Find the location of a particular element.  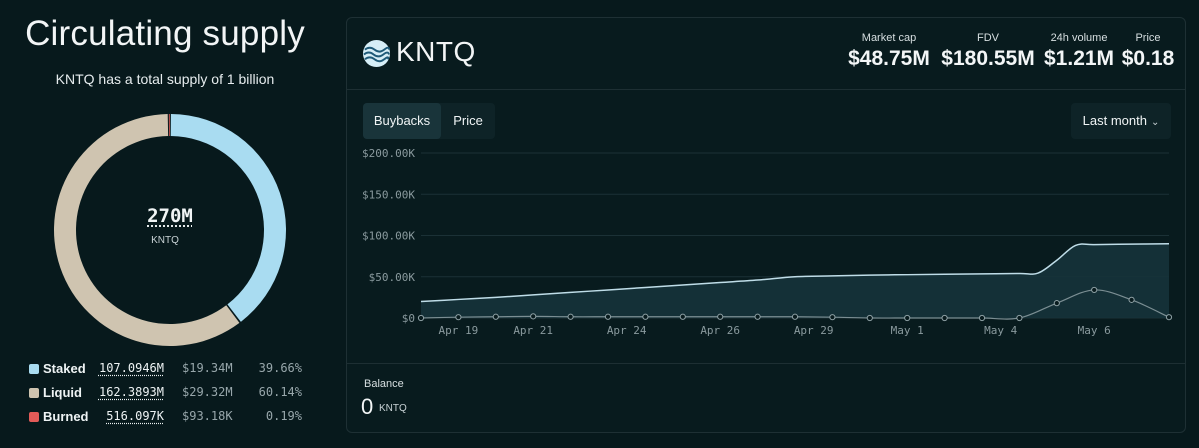

legend-usd: $93.18K is located at coordinates (207, 416).